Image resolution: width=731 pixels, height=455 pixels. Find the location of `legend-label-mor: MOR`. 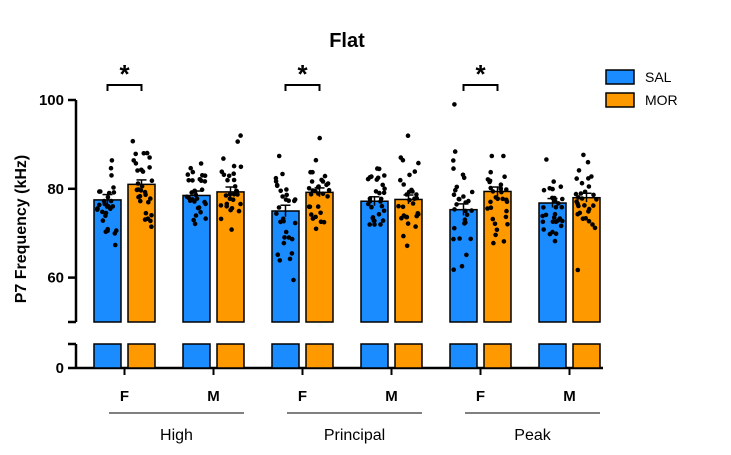

legend-label-mor: MOR is located at coordinates (661, 100).